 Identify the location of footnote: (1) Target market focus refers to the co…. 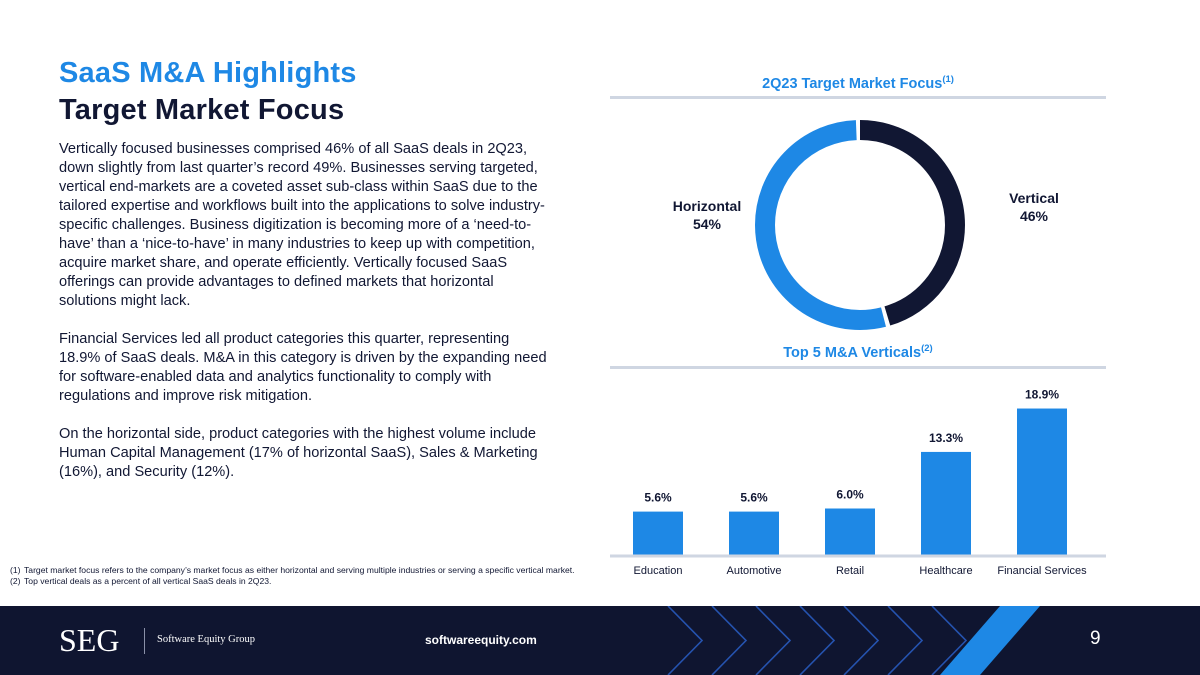
(295, 570).